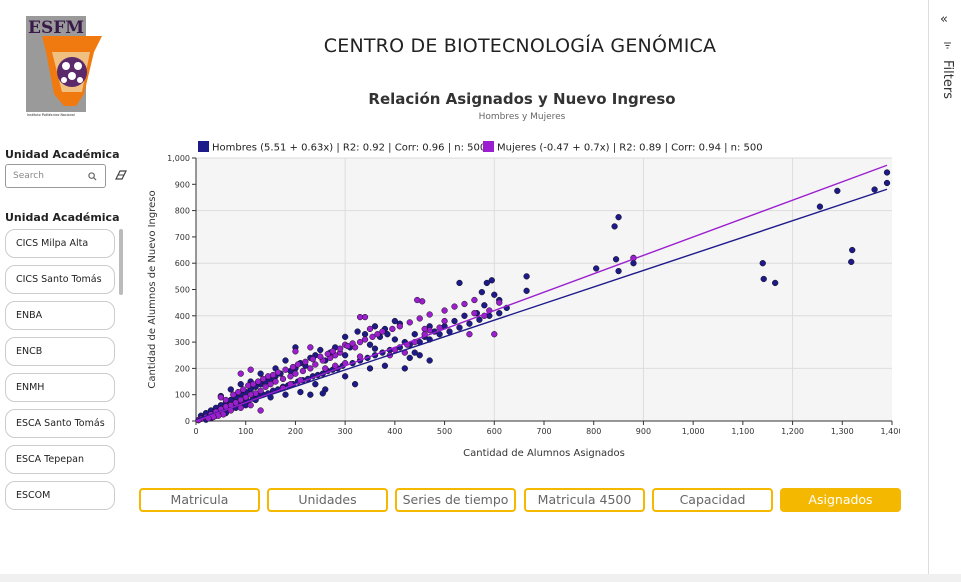 This screenshot has width=961, height=582. I want to click on unidad-list-scrollbar, so click(121, 262).